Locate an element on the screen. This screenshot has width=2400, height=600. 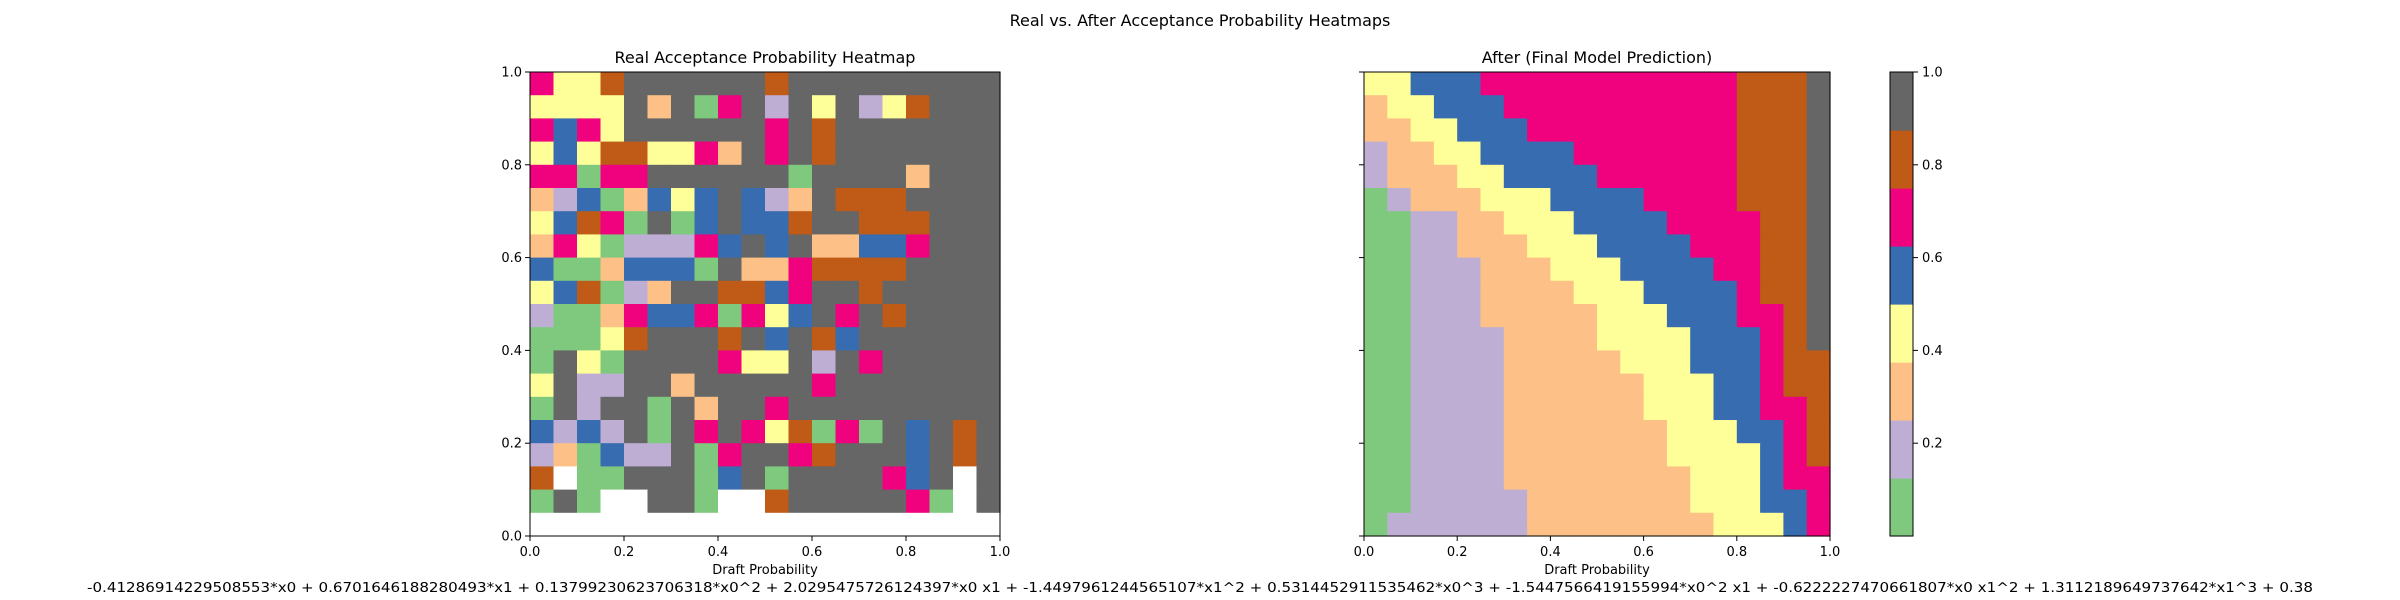
real-x-tick-label: 0.0 is located at coordinates (530, 552).